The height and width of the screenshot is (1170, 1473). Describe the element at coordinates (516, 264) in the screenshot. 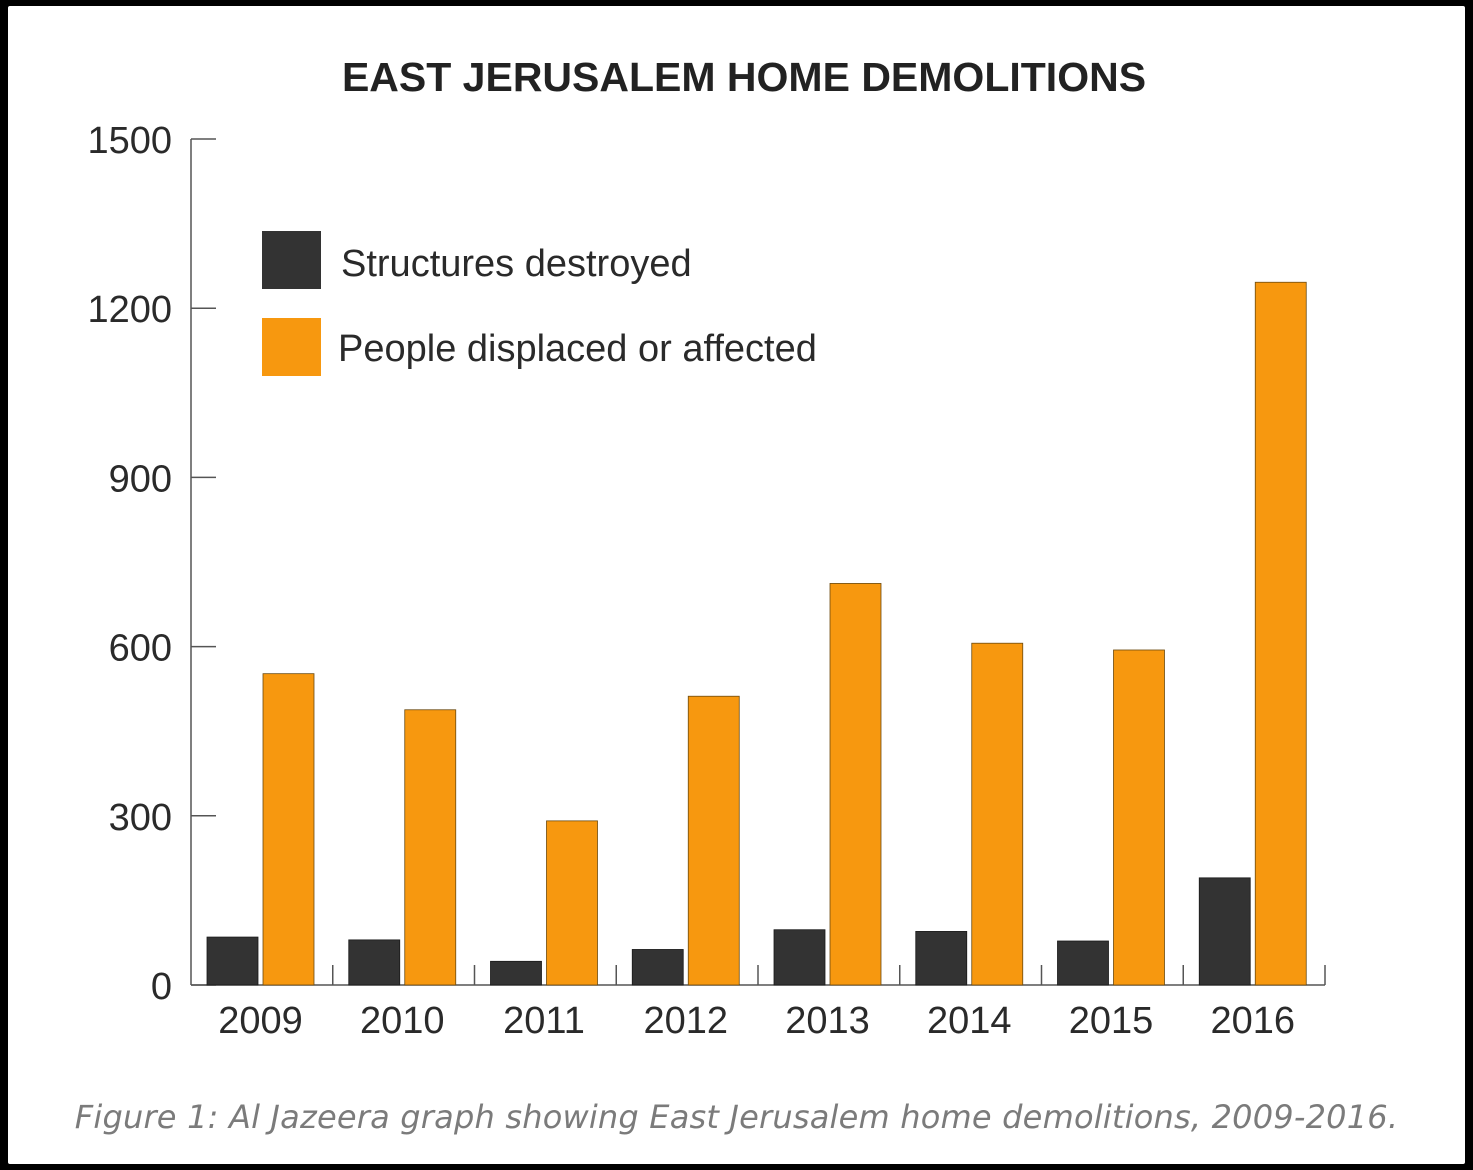

I see `legend-label-structures: Structures destroyed` at that location.